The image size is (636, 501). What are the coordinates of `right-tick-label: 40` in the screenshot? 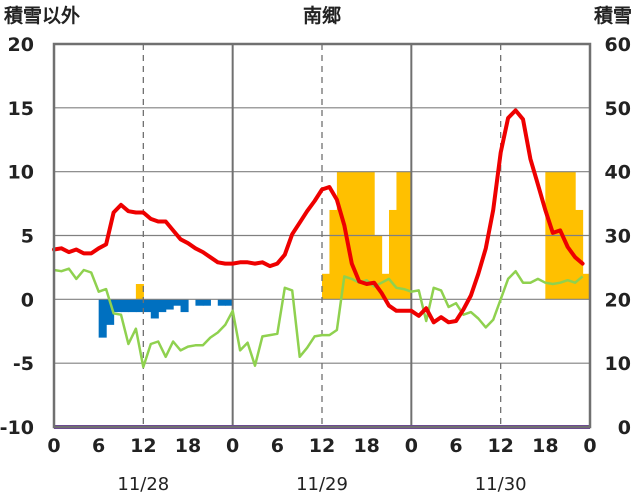 It's located at (618, 173).